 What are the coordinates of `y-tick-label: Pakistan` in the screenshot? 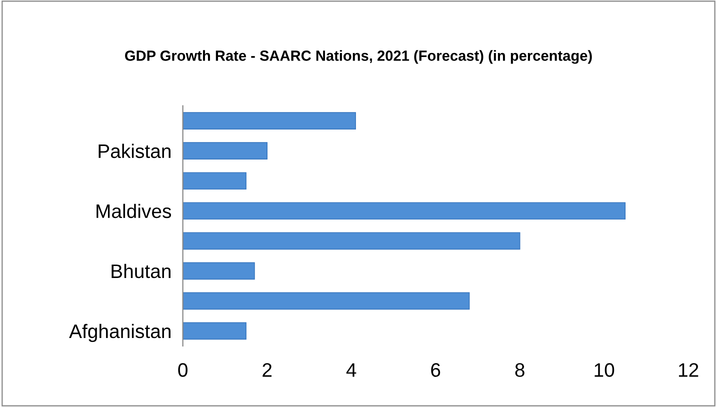 It's located at (134, 151).